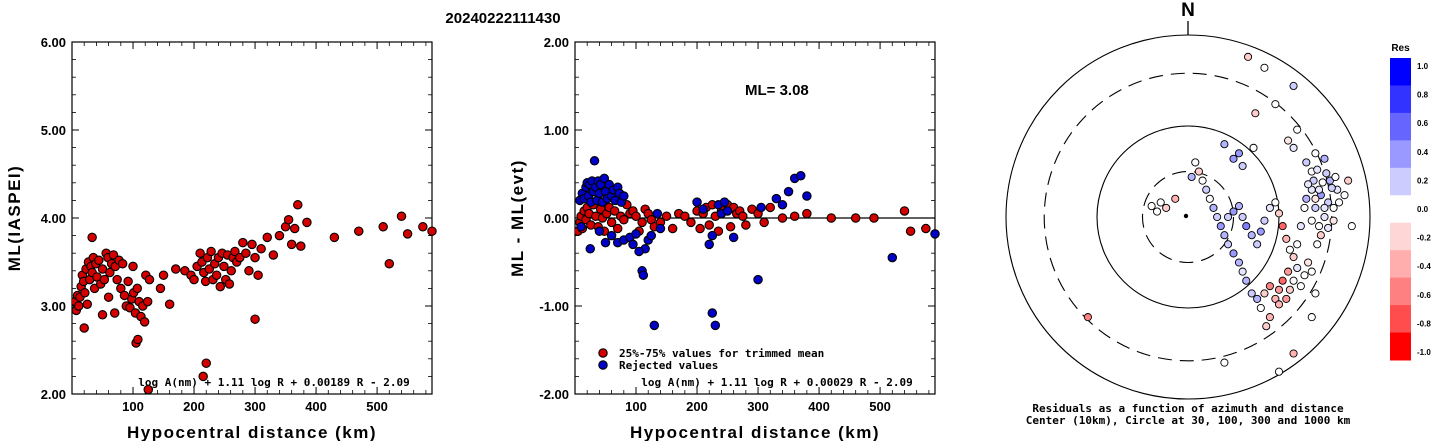  What do you see at coordinates (721, 353) in the screenshot?
I see `legend-label: 25%-75% values for trimmed mean` at bounding box center [721, 353].